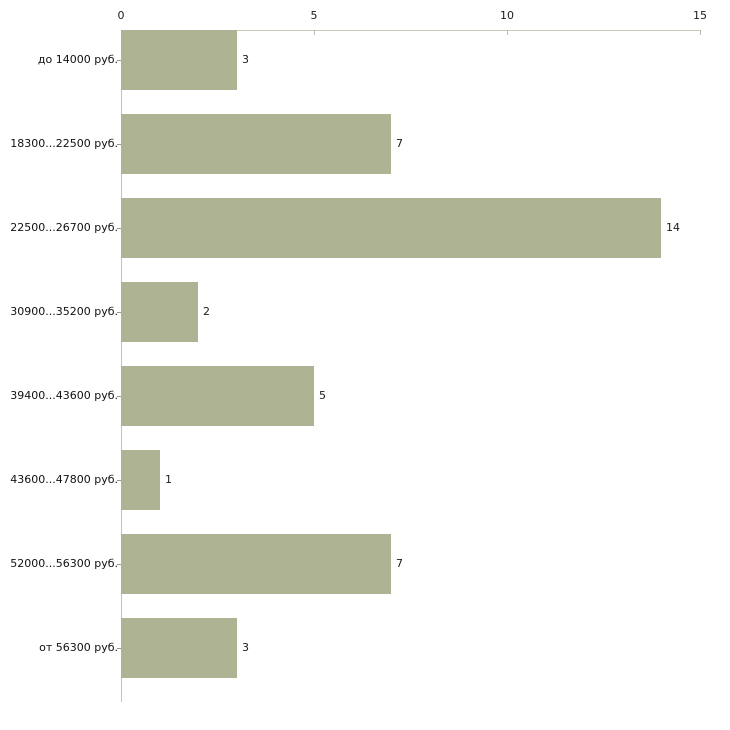 The height and width of the screenshot is (730, 730). Describe the element at coordinates (64, 563) in the screenshot. I see `category-label: 52000...56300 руб.` at that location.